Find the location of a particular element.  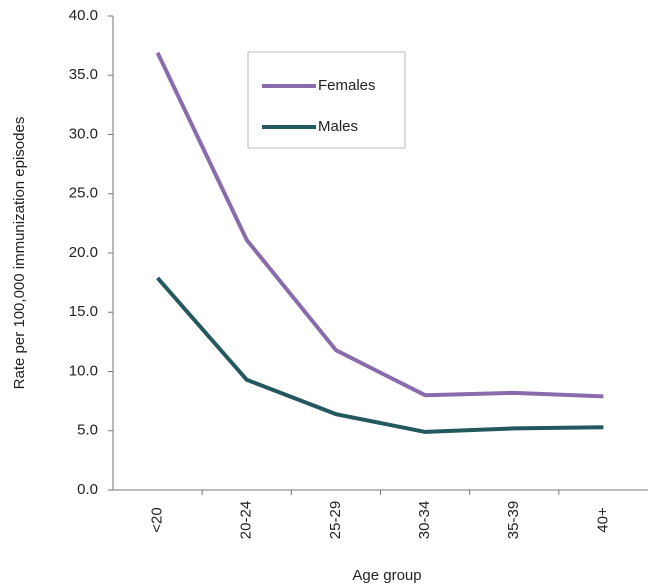

x-axis-label: Age group is located at coordinates (386, 575).